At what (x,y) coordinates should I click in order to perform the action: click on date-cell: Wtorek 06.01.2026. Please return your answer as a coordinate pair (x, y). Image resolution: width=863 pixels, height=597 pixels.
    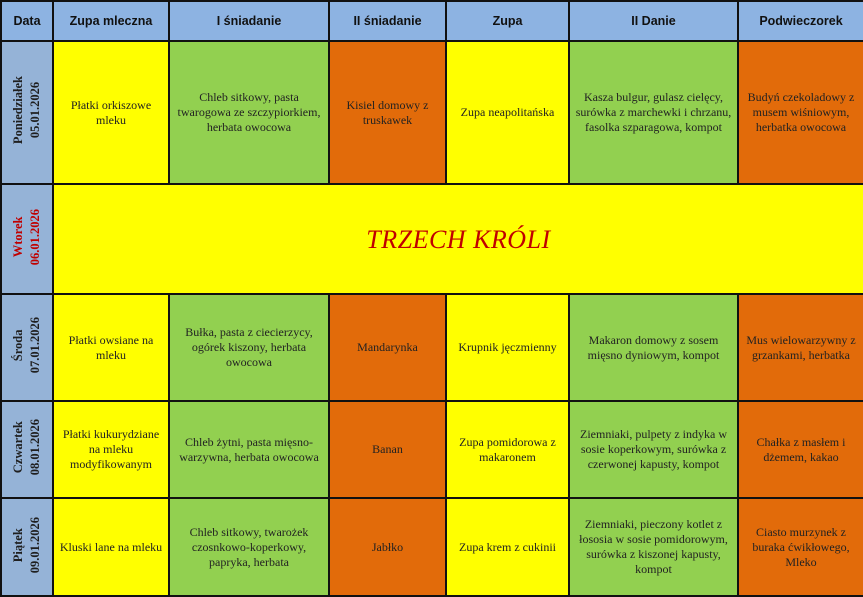
    Looking at the image, I should click on (27, 239).